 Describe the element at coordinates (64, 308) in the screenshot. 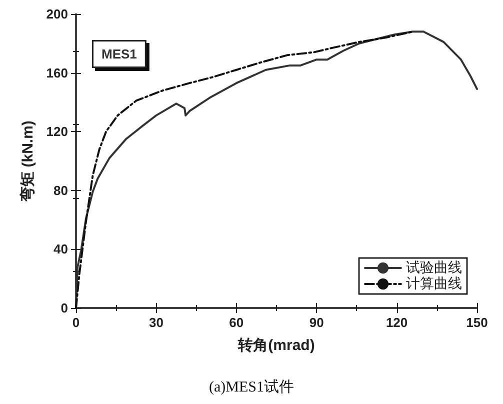

I see `y-tick-label: 0` at that location.